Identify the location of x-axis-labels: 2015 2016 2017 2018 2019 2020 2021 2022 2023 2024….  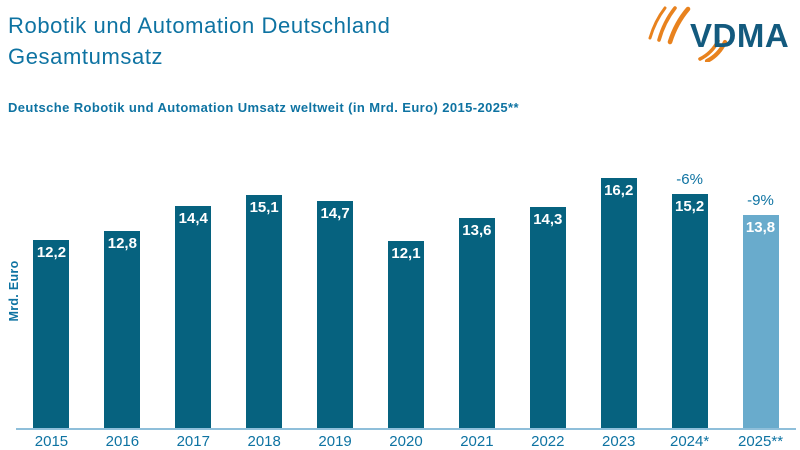
(406, 441).